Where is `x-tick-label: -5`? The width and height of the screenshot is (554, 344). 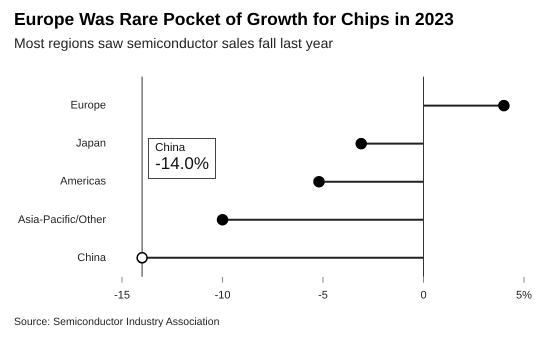 x-tick-label: -5 is located at coordinates (323, 295).